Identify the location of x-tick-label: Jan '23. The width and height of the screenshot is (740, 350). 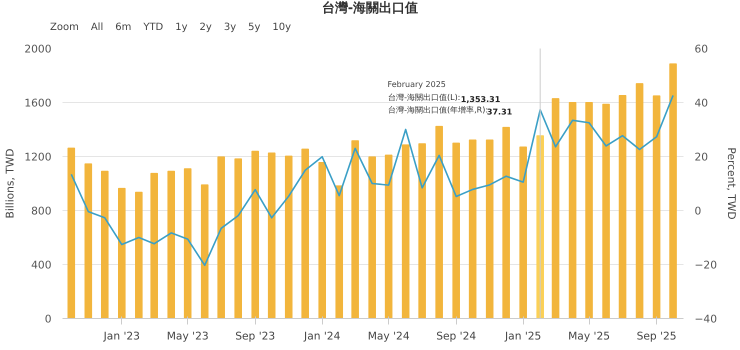
(121, 336).